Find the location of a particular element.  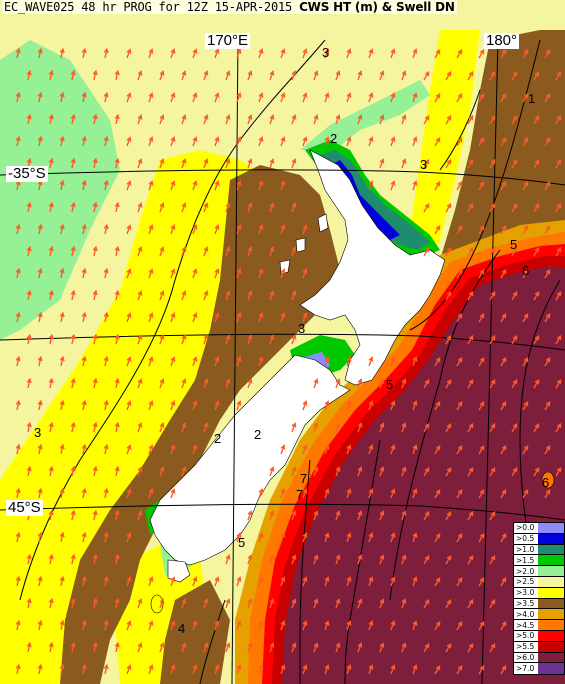

legend-entry: >5.5 is located at coordinates (539, 647).